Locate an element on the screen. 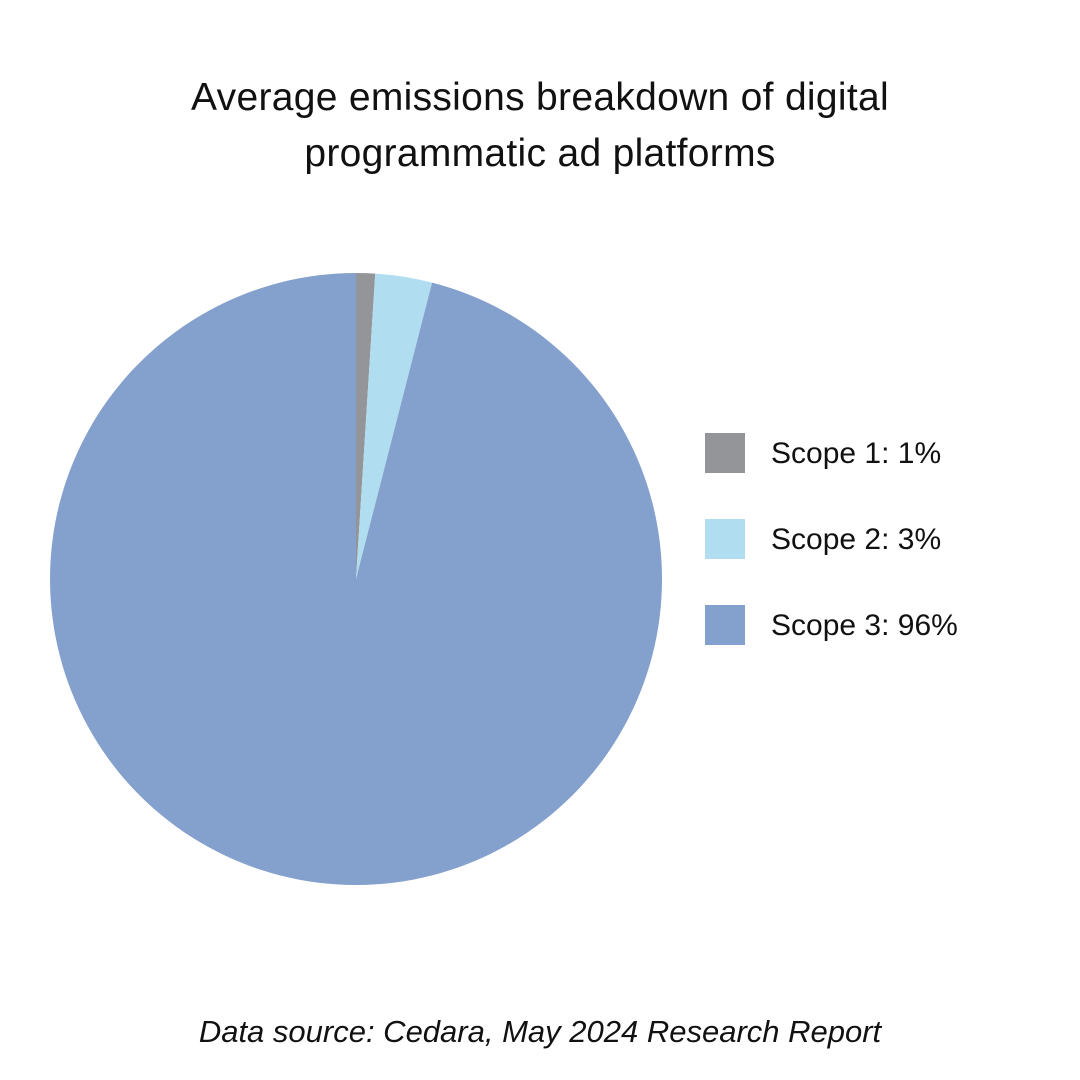 The image size is (1080, 1080). legend-item-scope-3: Scope 3: 96% is located at coordinates (885, 625).